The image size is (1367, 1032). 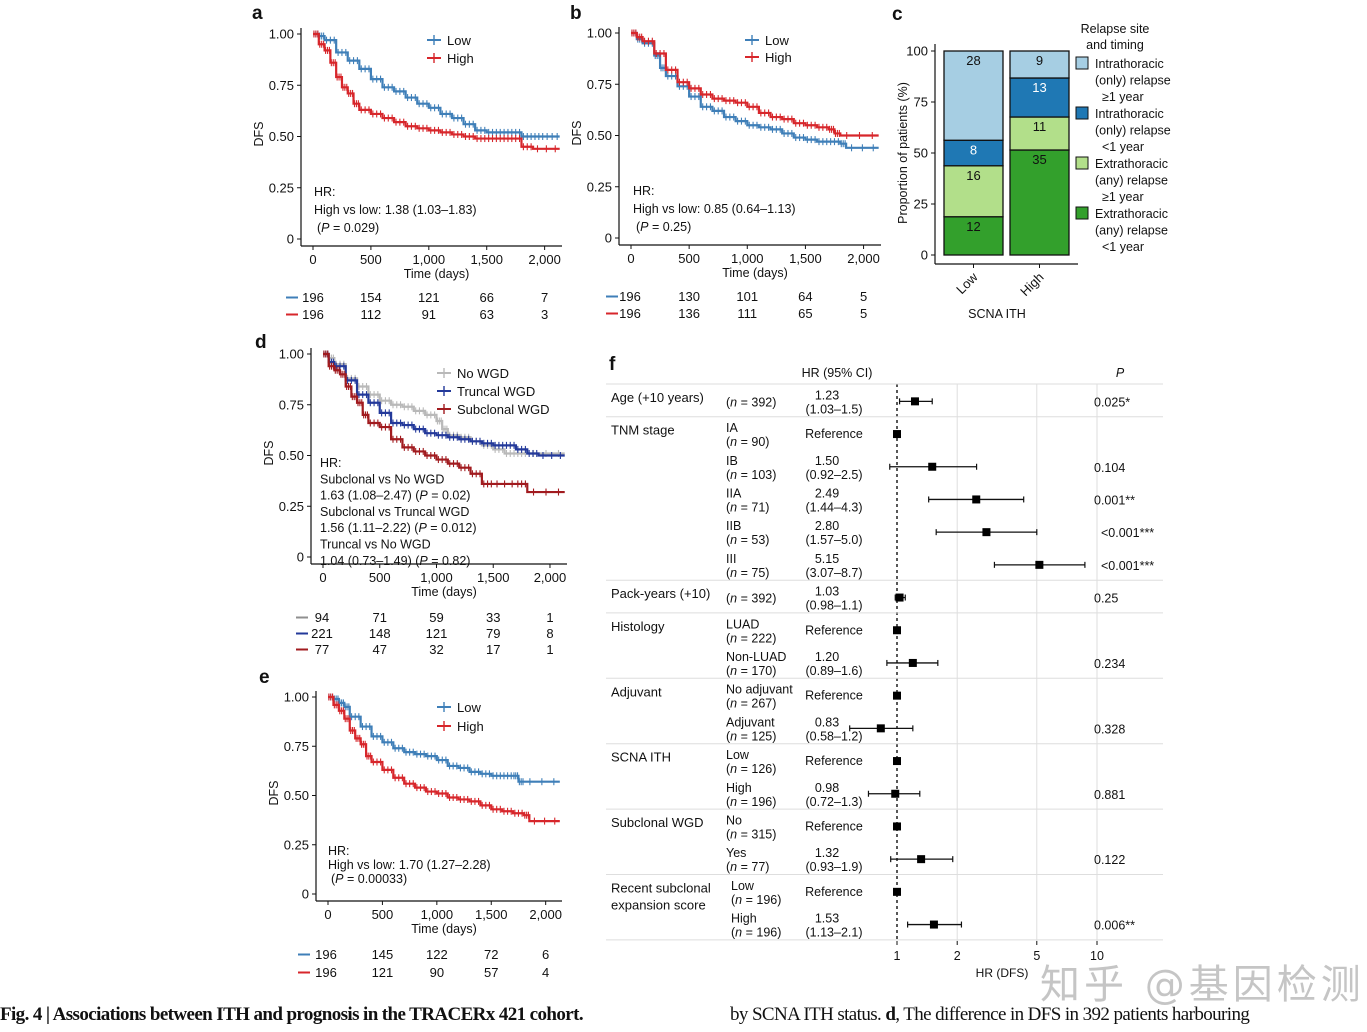 I want to click on row-level: IIB, so click(x=733, y=526).